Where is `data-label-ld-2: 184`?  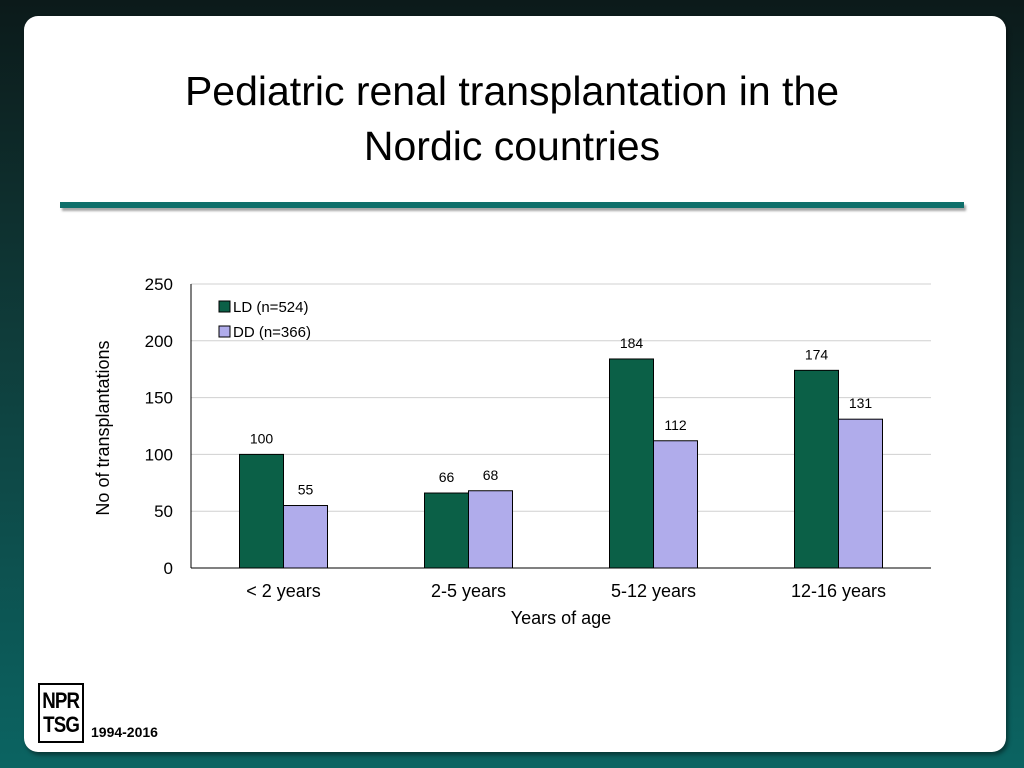
data-label-ld-2: 184 is located at coordinates (632, 343).